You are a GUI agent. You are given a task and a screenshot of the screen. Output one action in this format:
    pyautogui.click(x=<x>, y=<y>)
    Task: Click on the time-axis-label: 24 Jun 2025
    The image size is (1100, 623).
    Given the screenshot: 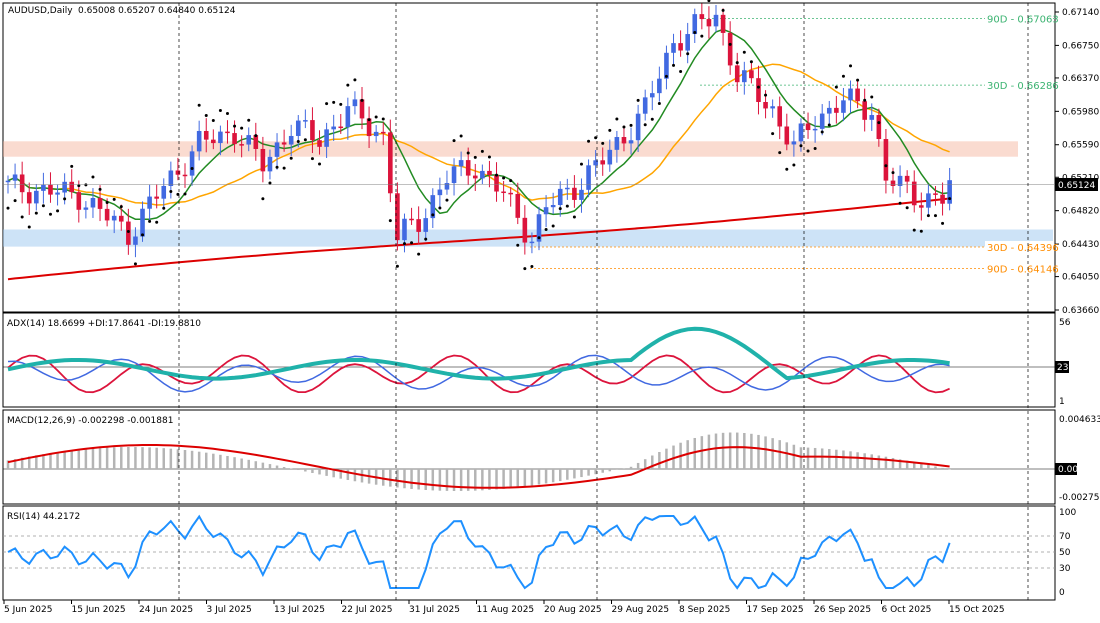 What is the action you would take?
    pyautogui.click(x=166, y=610)
    